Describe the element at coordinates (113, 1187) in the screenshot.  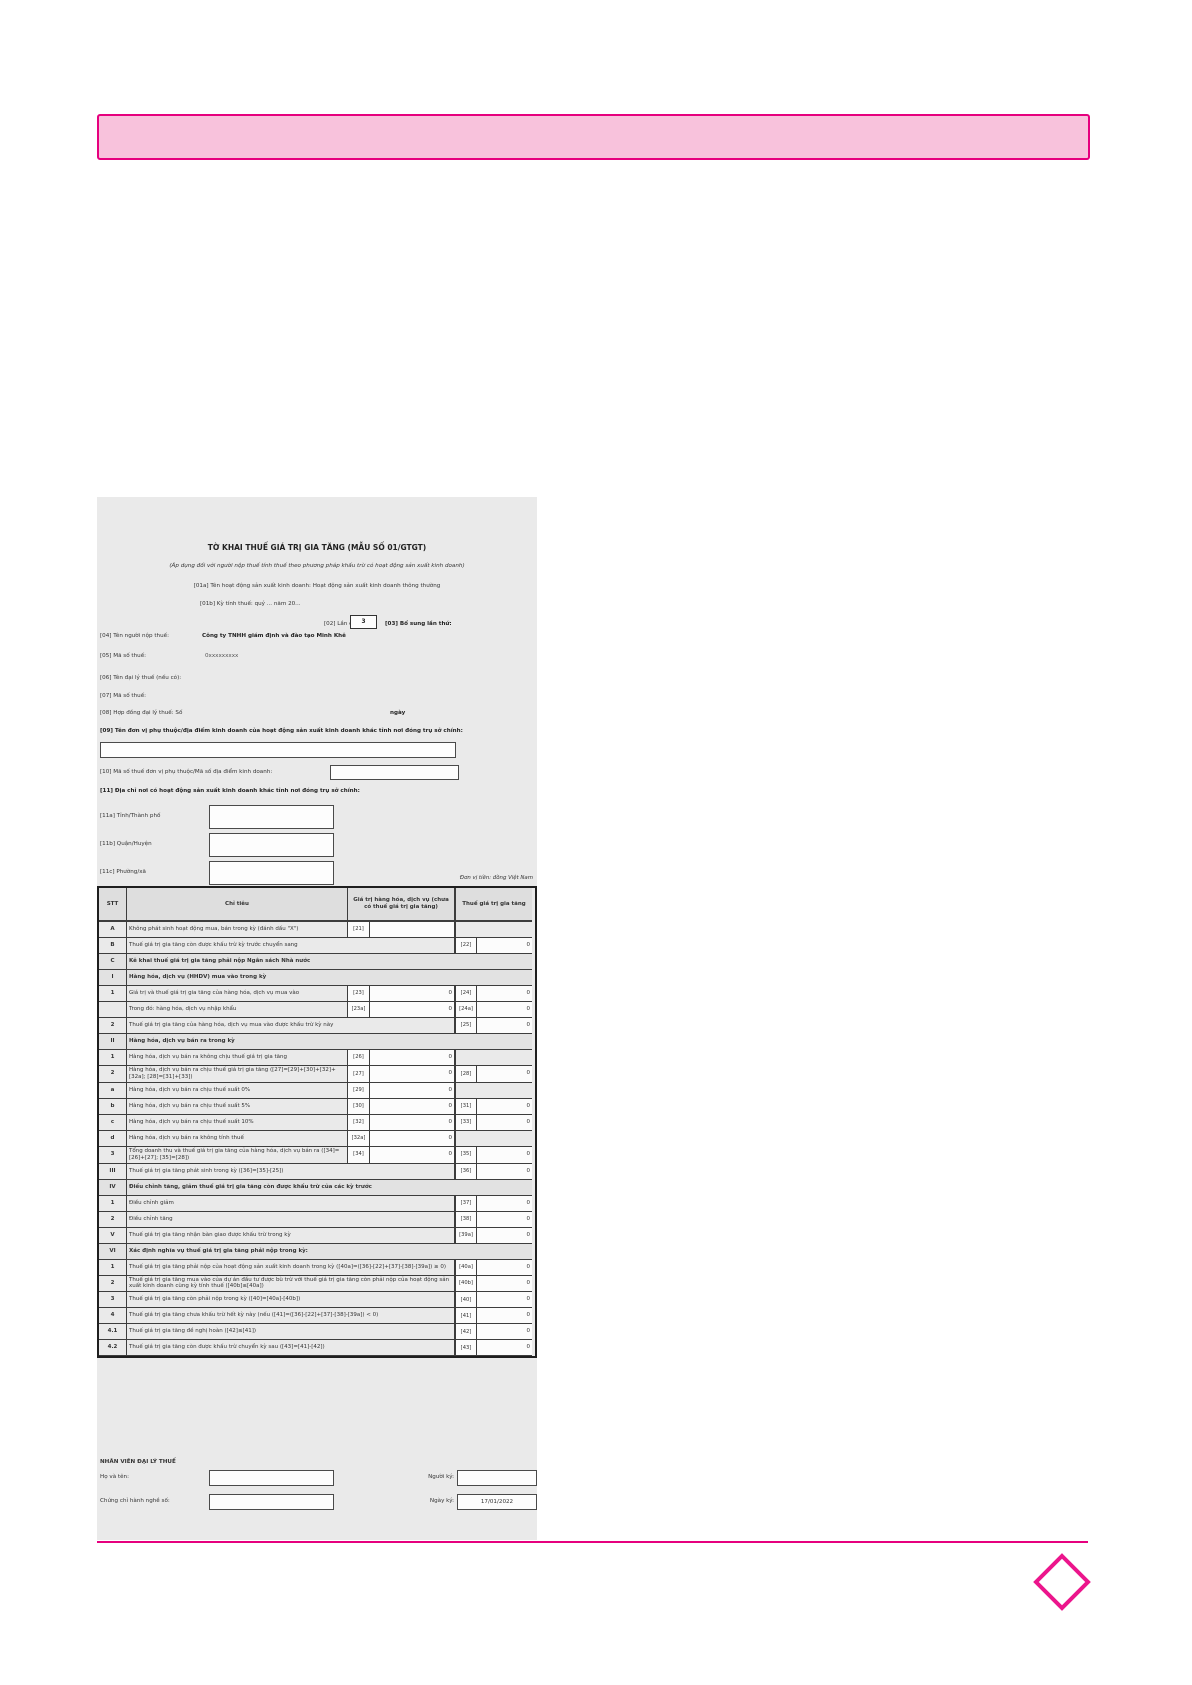
I see `row-stt: IV` at that location.